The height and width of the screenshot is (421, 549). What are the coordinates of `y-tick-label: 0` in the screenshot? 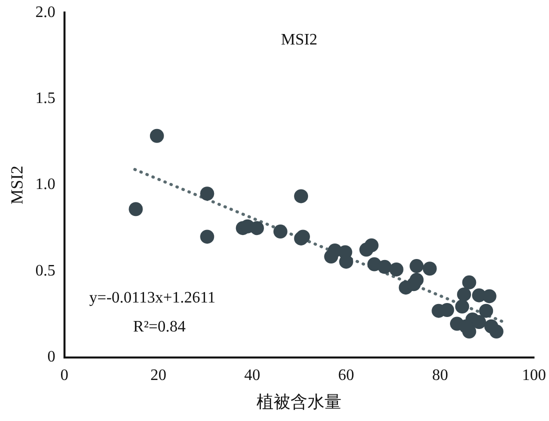 It's located at (51, 357).